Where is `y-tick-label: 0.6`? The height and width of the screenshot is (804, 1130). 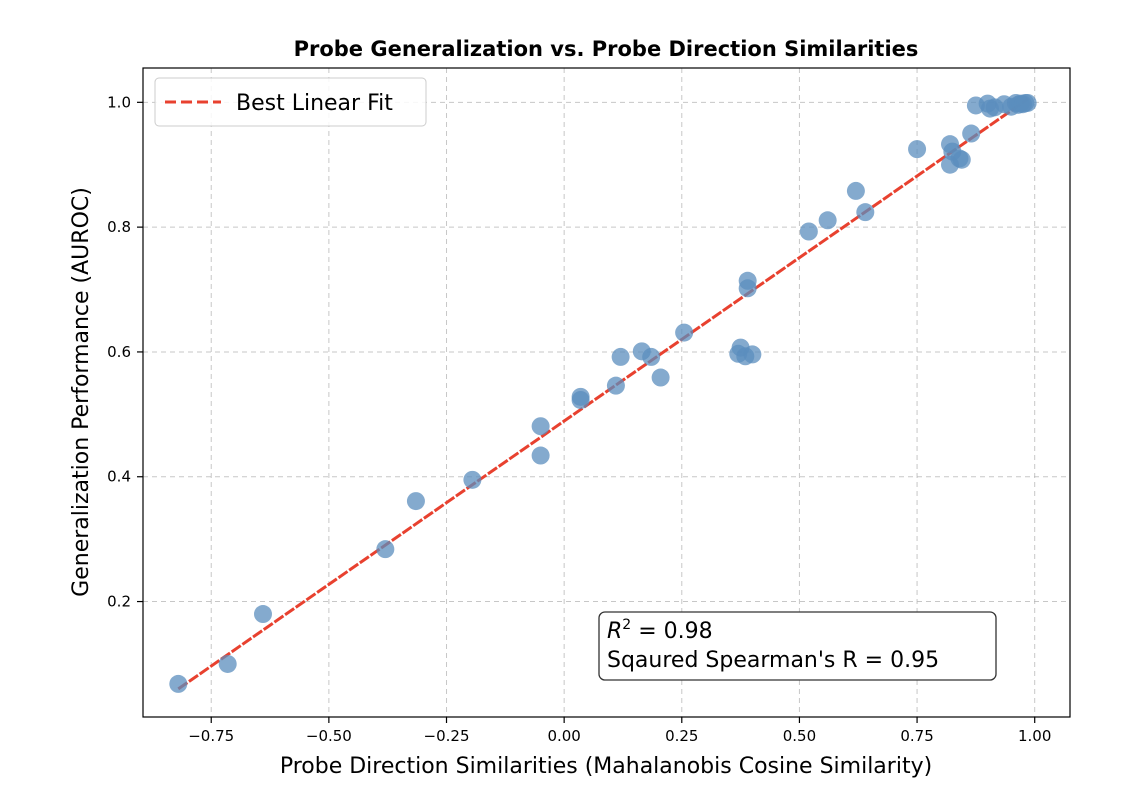
y-tick-label: 0.6 is located at coordinates (119, 352).